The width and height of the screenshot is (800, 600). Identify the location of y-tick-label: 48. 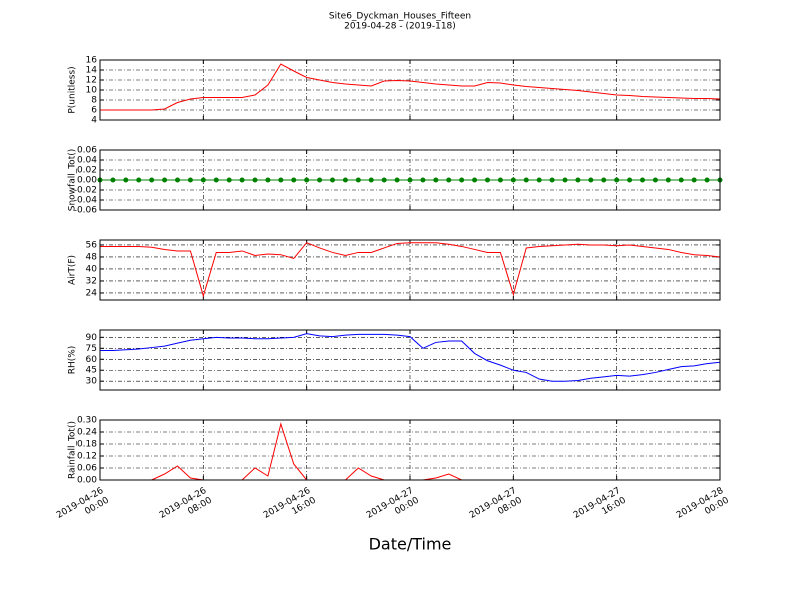
(92, 257).